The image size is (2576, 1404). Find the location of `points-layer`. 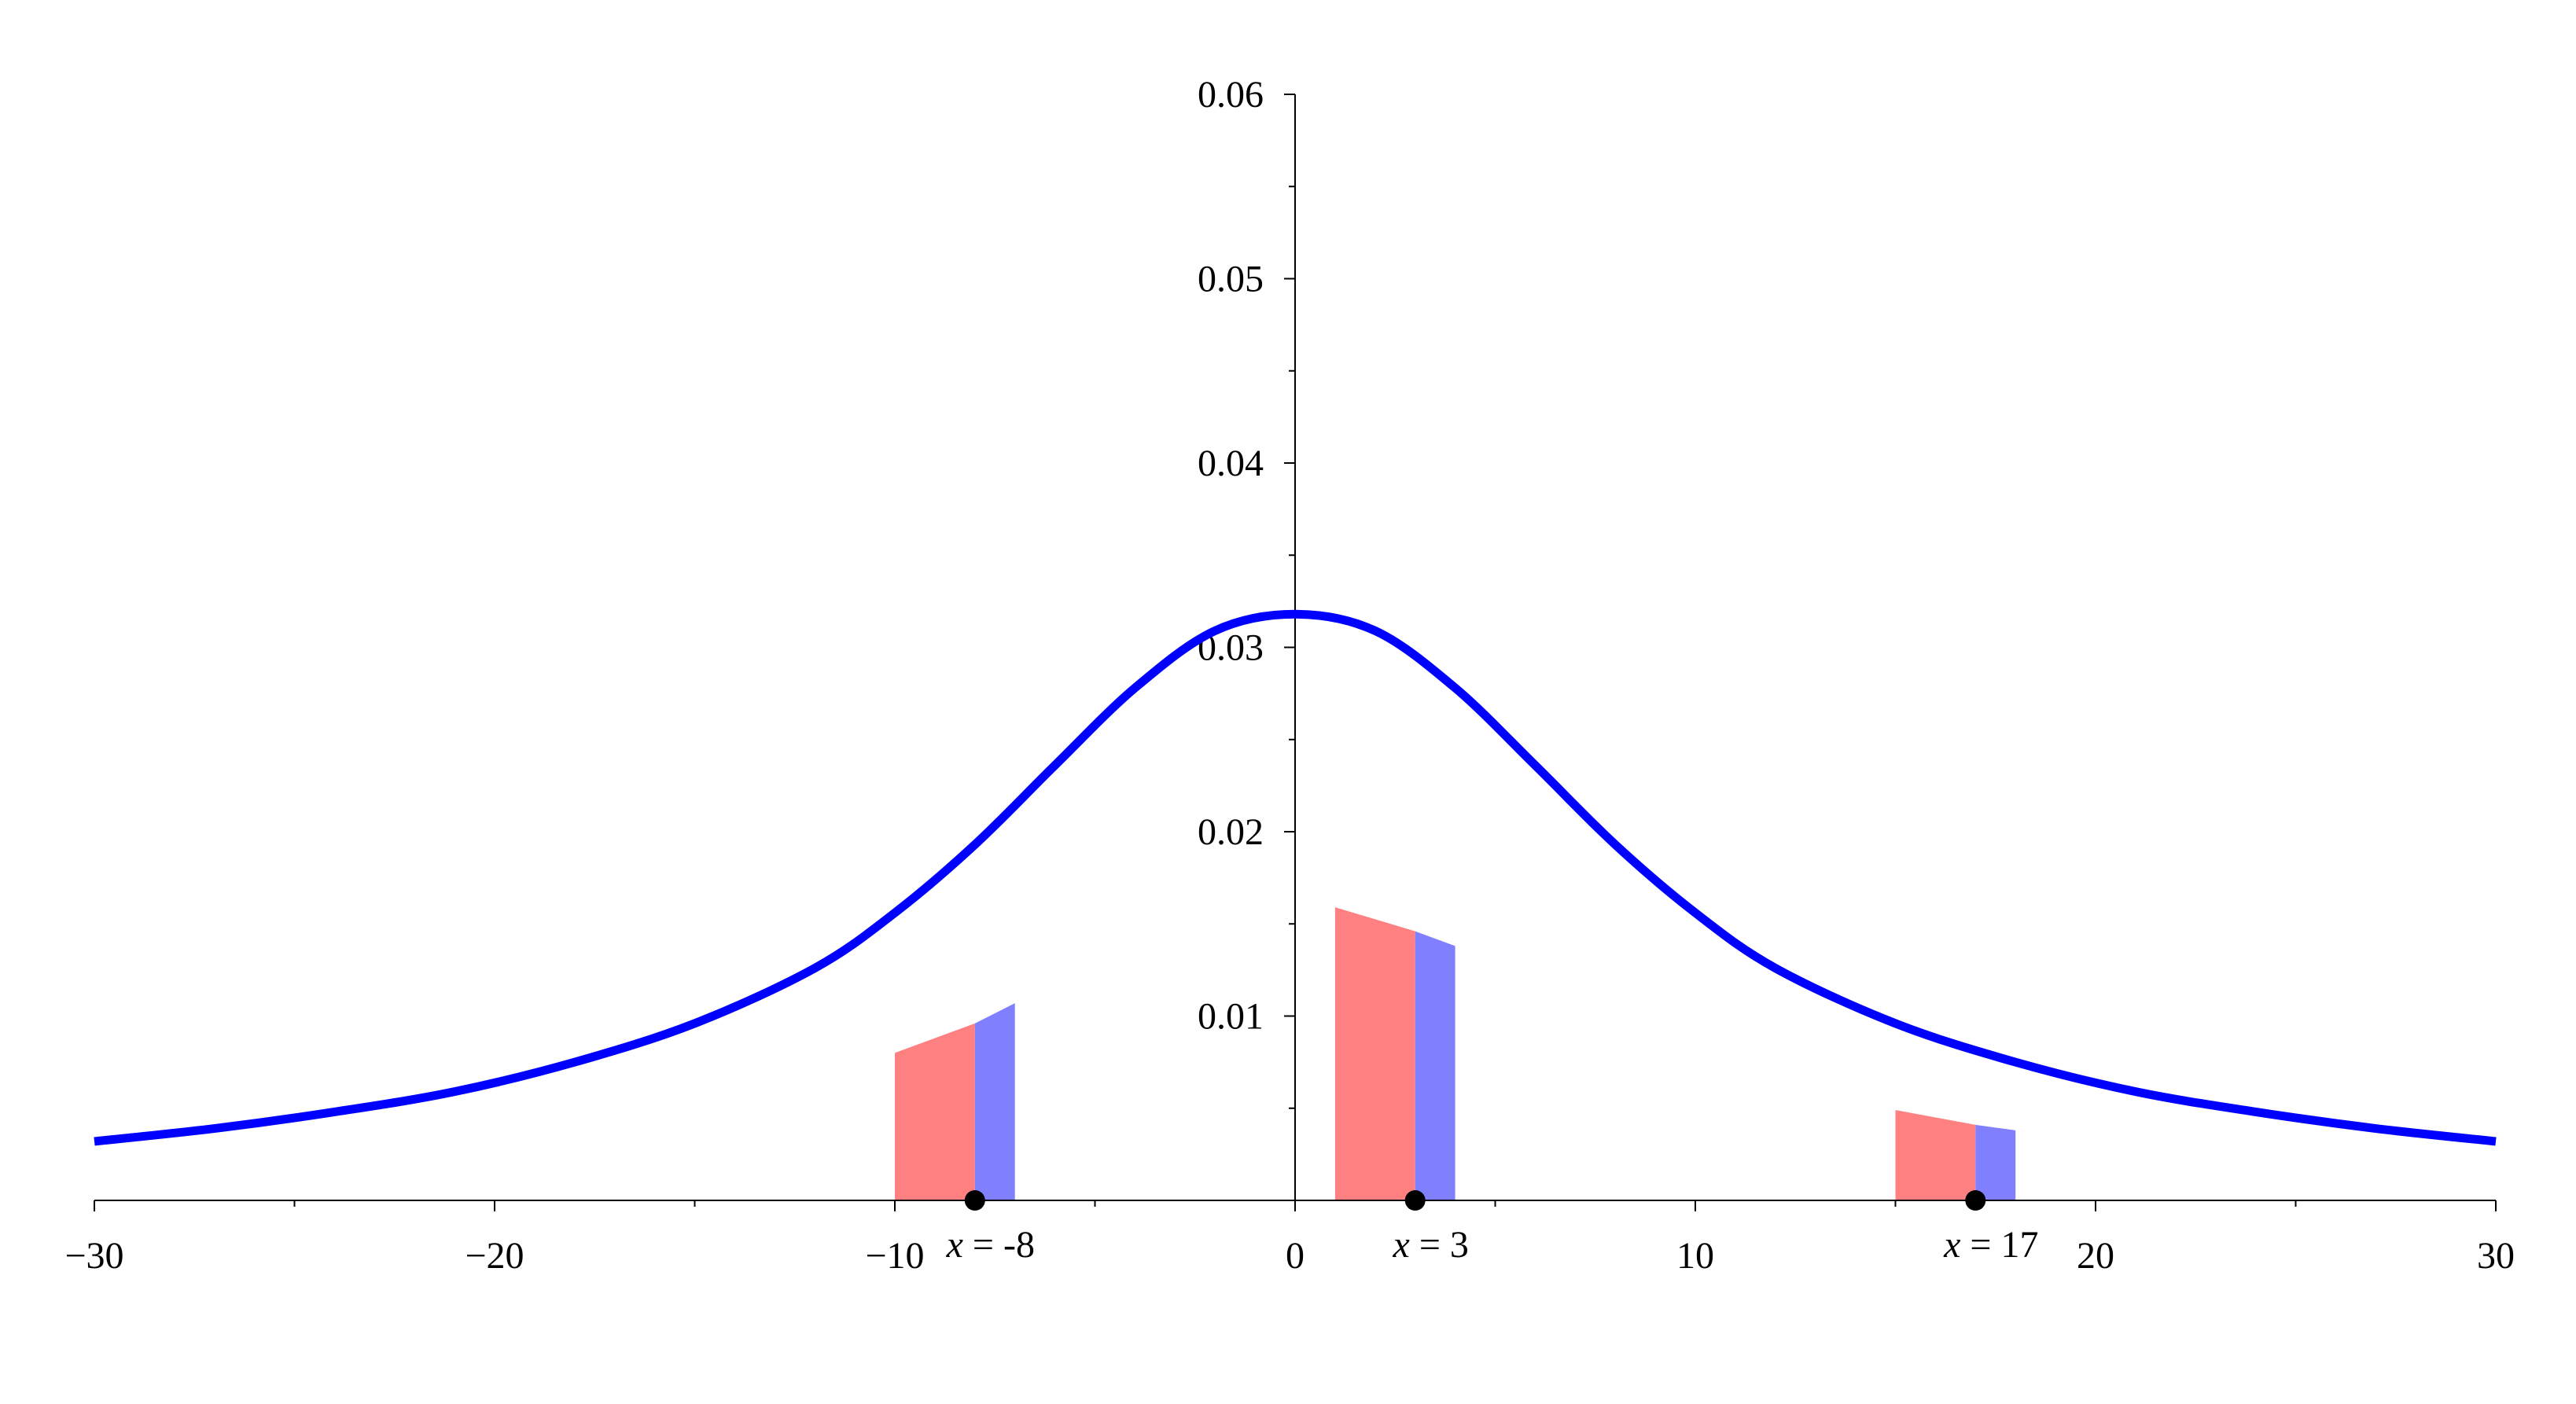

points-layer is located at coordinates (1475, 1200).